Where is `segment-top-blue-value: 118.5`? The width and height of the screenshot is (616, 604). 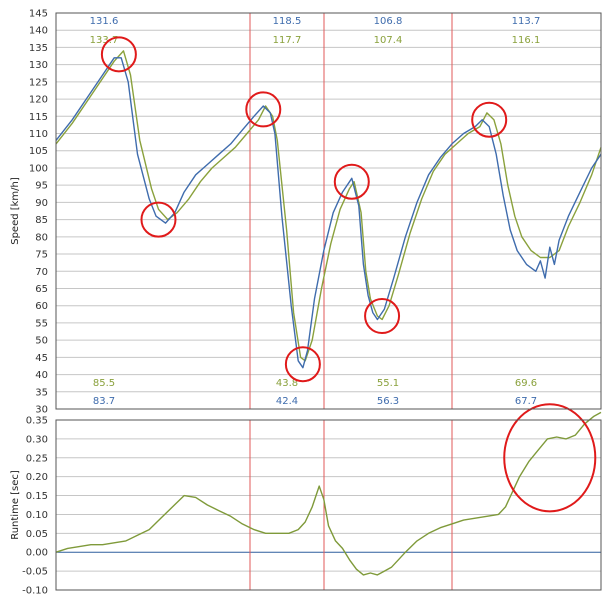 segment-top-blue-value: 118.5 is located at coordinates (287, 21).